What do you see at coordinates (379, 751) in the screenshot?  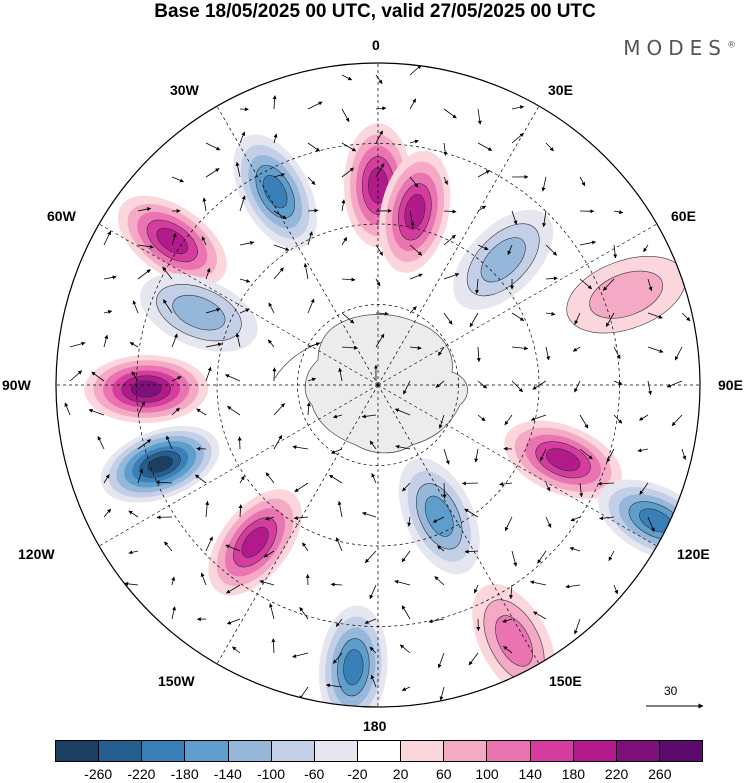 I see `colorbar` at bounding box center [379, 751].